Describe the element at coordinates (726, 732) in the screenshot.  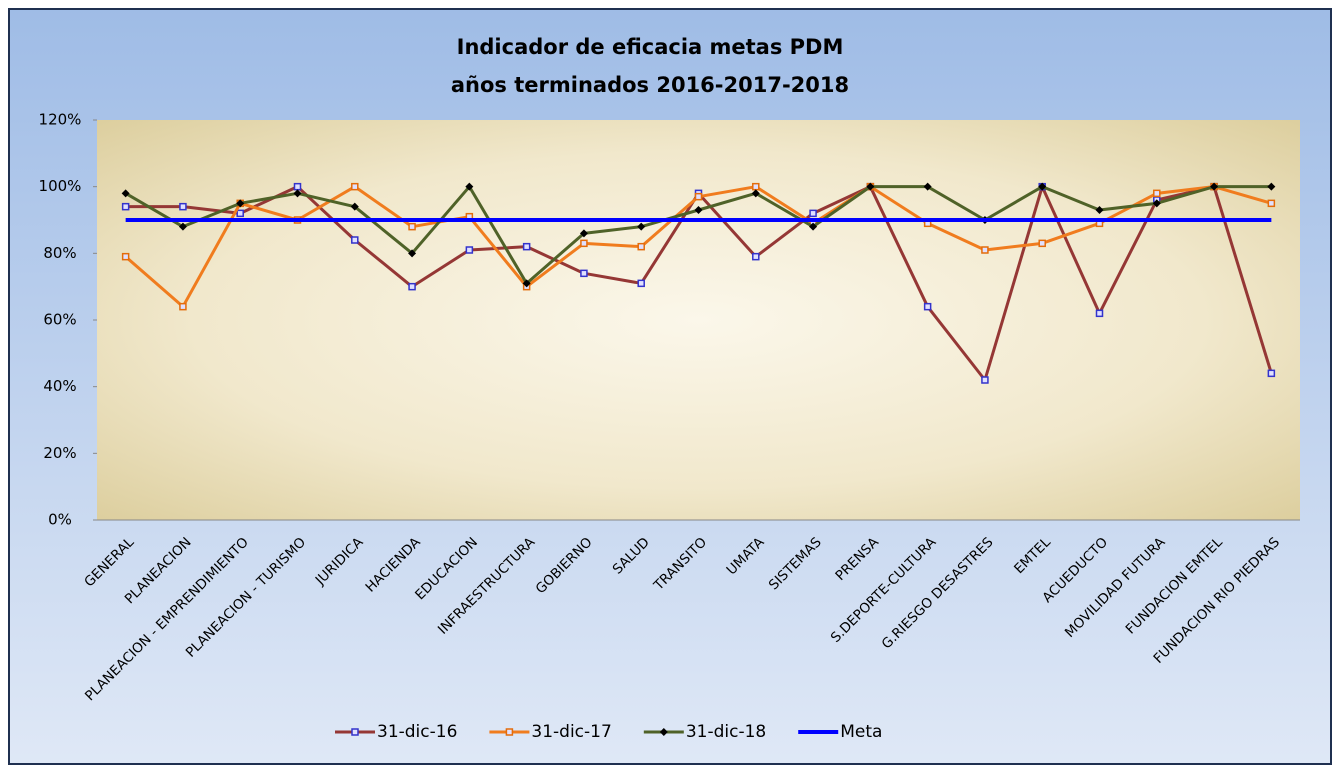
I see `legend-label: 31-dic-18` at that location.